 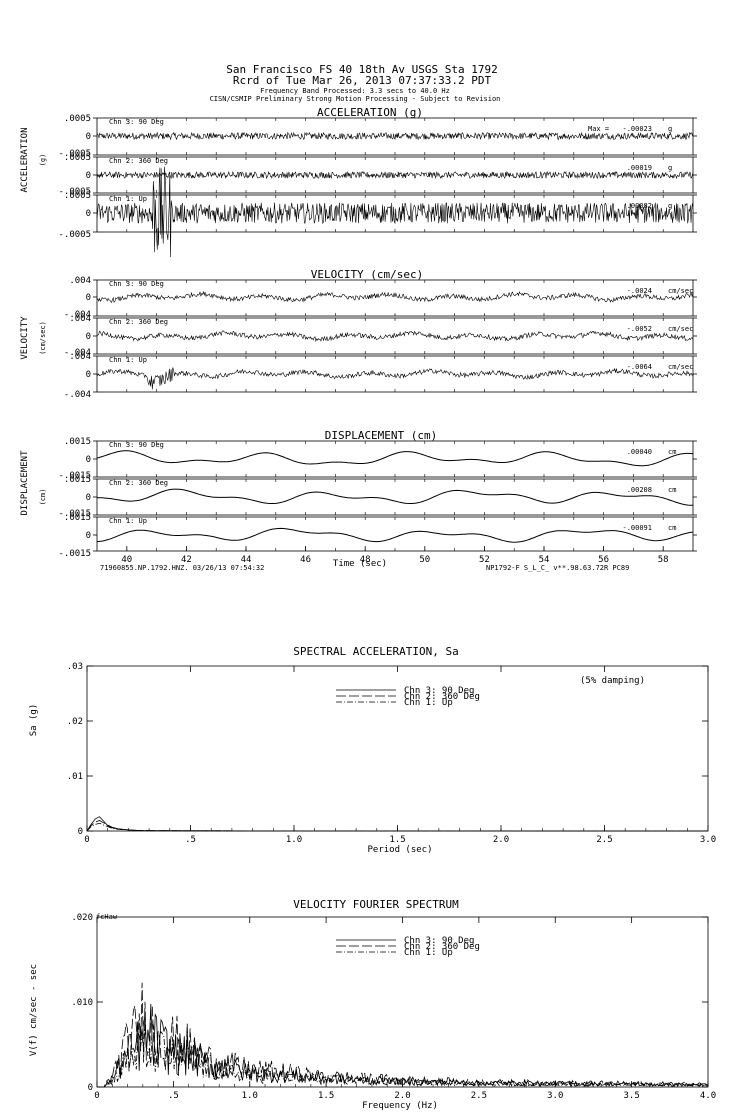 What do you see at coordinates (25, 483) in the screenshot?
I see `displacement-ylabel: DISPLACEMENT` at bounding box center [25, 483].